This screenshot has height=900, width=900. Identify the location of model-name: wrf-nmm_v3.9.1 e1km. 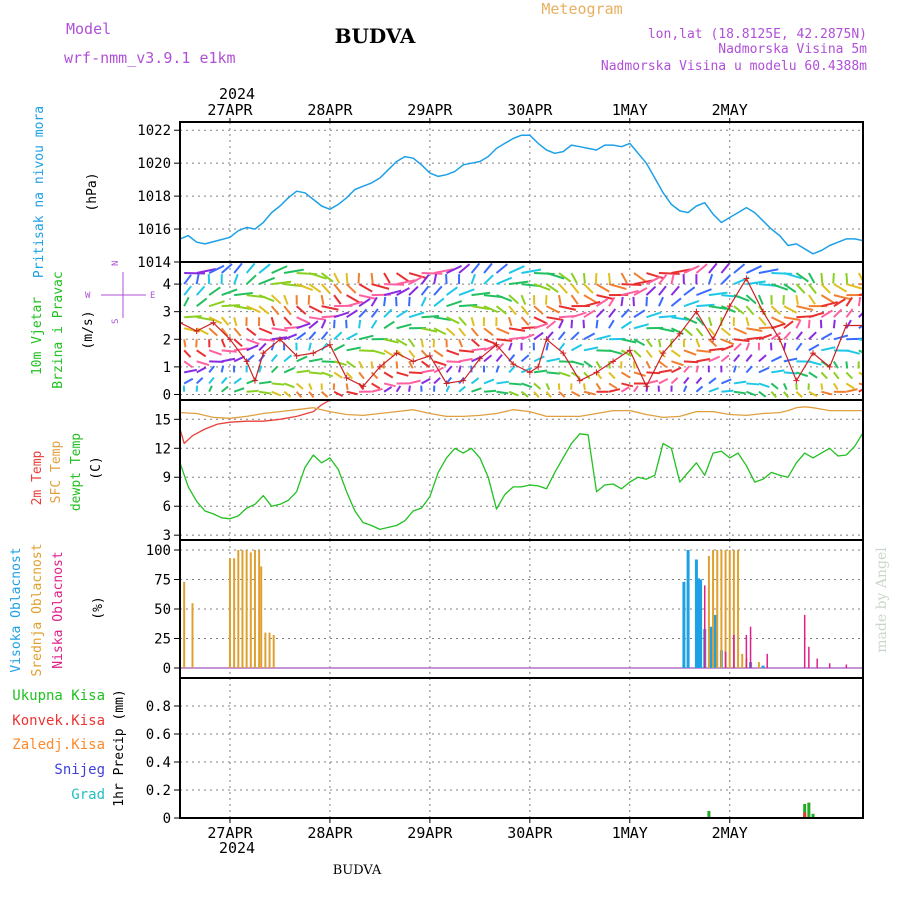
(150, 58).